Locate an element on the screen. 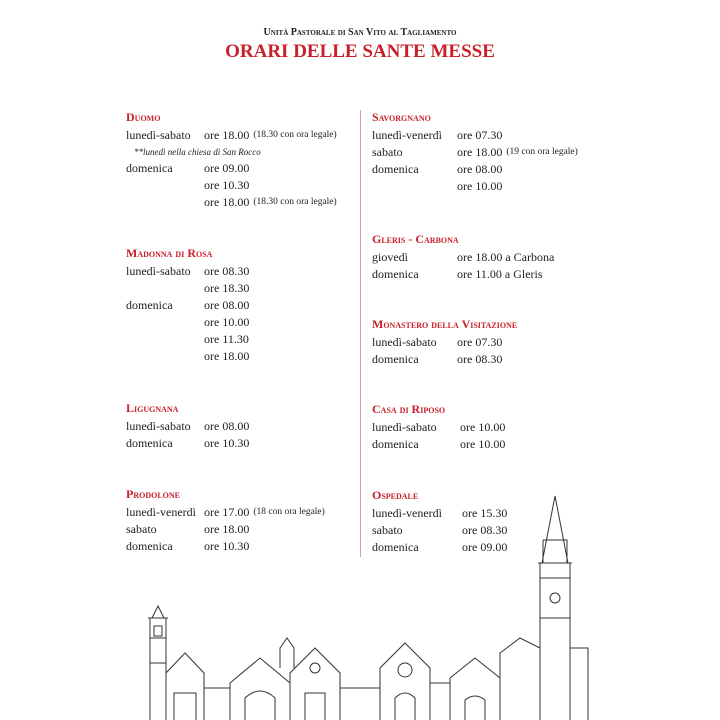  mass-time: ore 11.00 a Gleris is located at coordinates (500, 274).